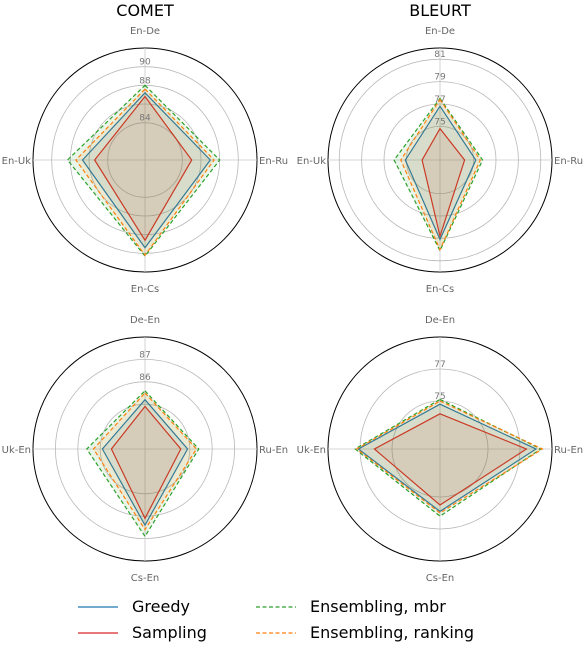 The width and height of the screenshot is (584, 653). What do you see at coordinates (145, 378) in the screenshot?
I see `ring-tick-label: 86` at bounding box center [145, 378].